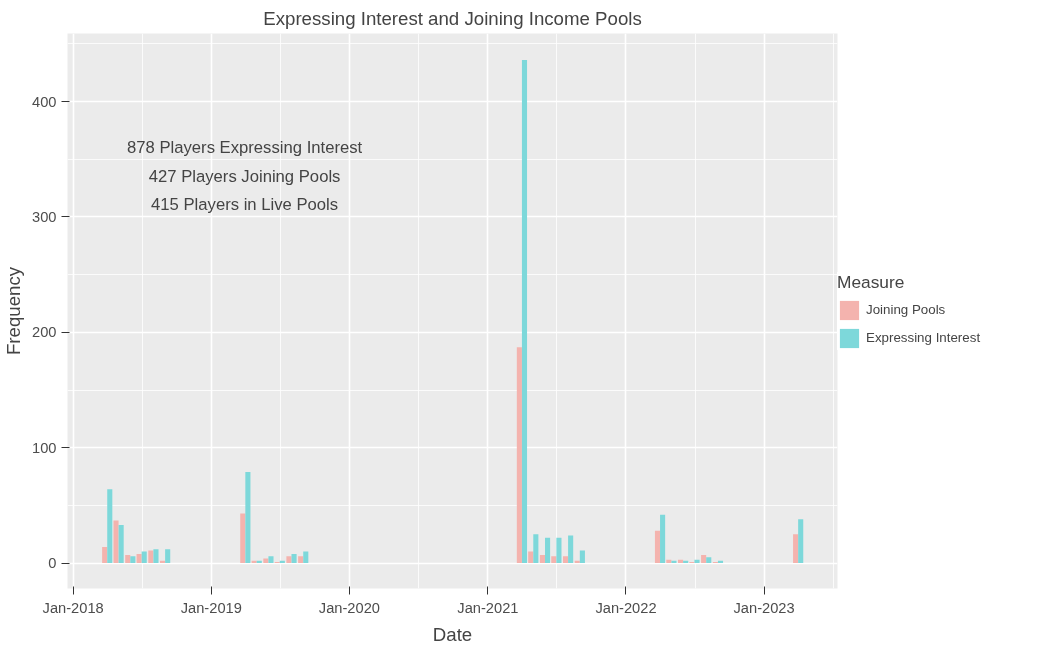 This screenshot has height=666, width=1048. What do you see at coordinates (44, 216) in the screenshot?
I see `y-tick-label: 300` at bounding box center [44, 216].